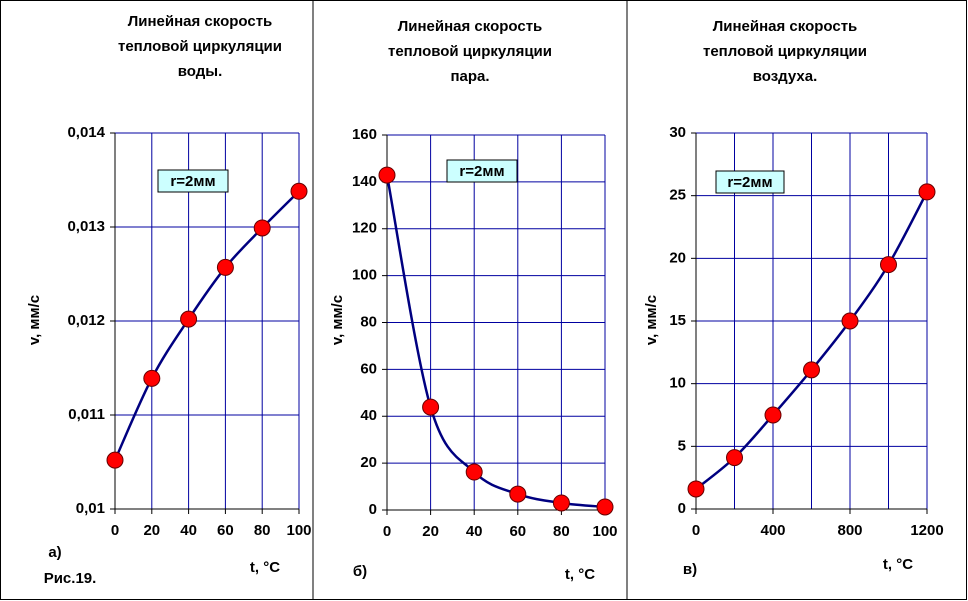  I want to click on y-tick-label: 0,013, so click(86, 226).